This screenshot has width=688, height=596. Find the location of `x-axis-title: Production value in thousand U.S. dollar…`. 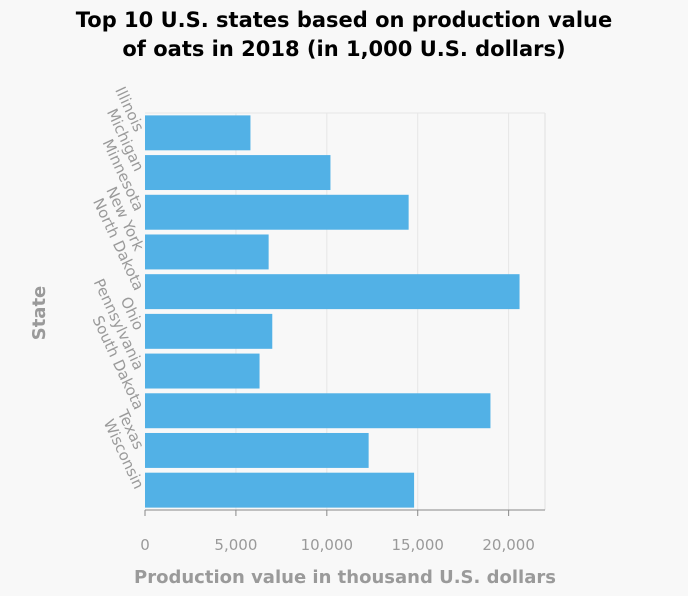

x-axis-title: Production value in thousand U.S. dollar… is located at coordinates (345, 577).